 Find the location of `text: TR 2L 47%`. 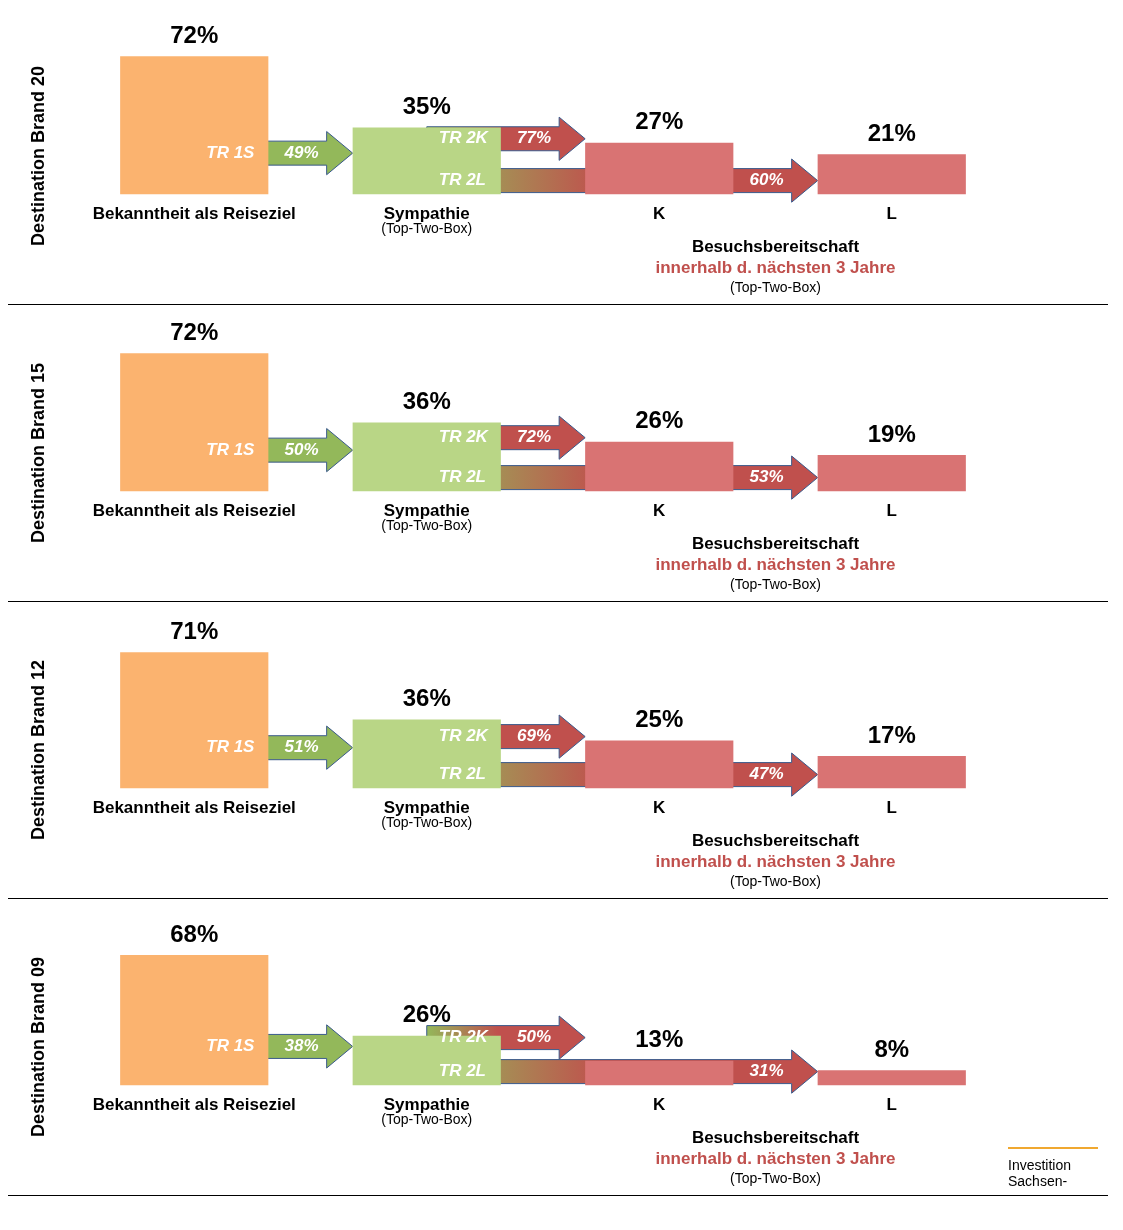

text: TR 2L 47% is located at coordinates (611, 774).